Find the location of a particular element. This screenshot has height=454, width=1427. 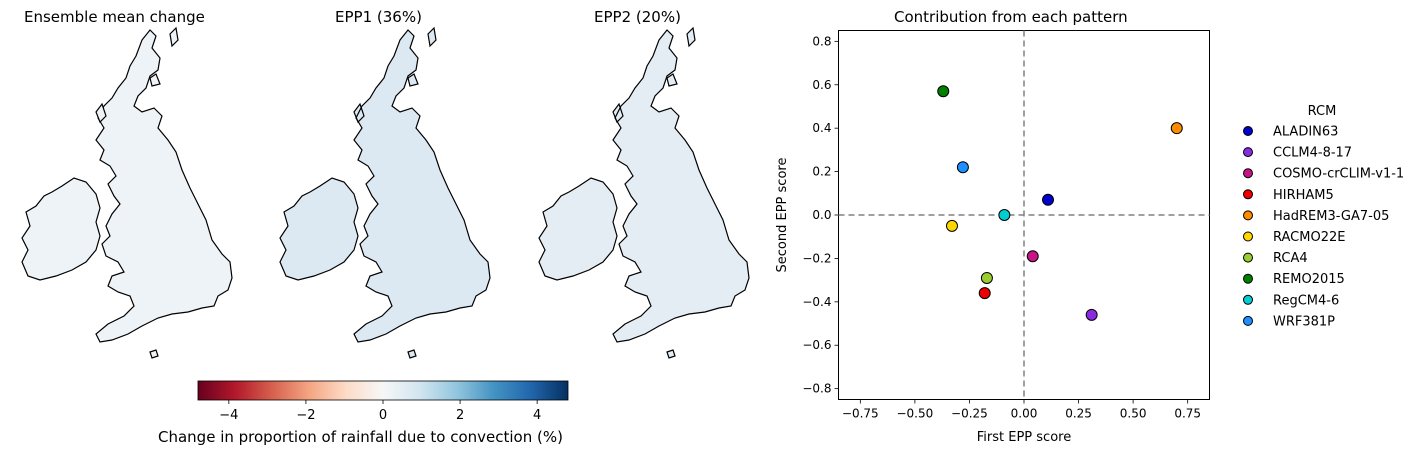

map-epp2 is located at coordinates (644, 193).